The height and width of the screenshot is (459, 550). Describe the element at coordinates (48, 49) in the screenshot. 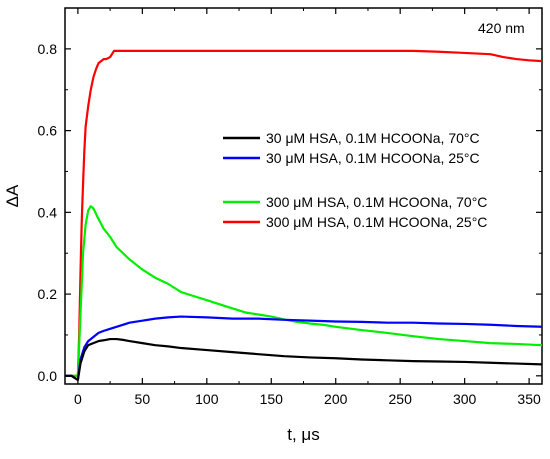

I see `y-tick-label: 0.8` at that location.